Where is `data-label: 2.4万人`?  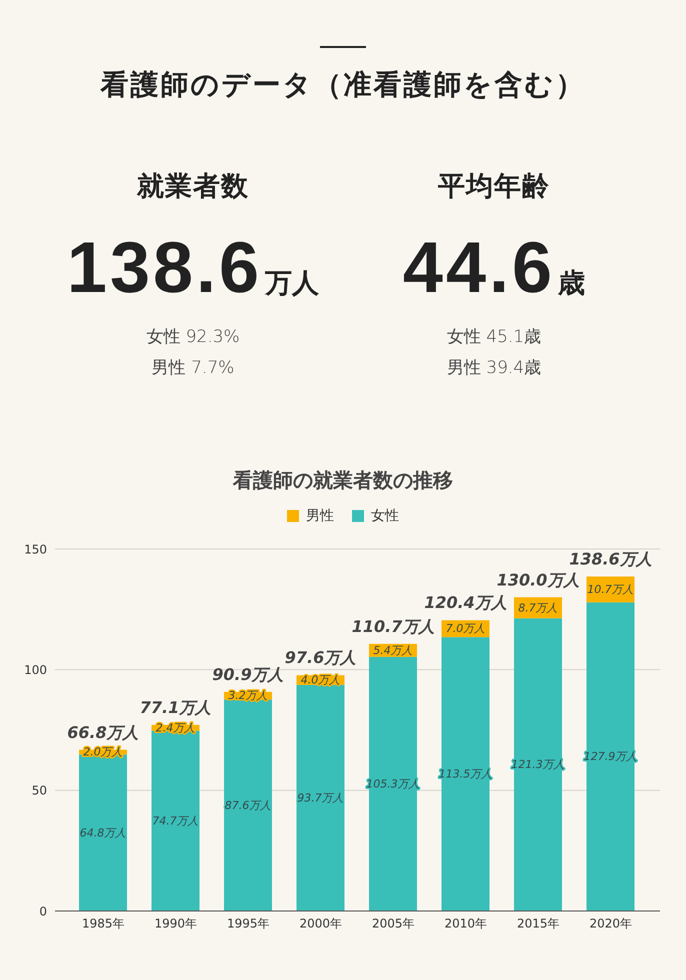 data-label: 2.4万人 is located at coordinates (176, 727).